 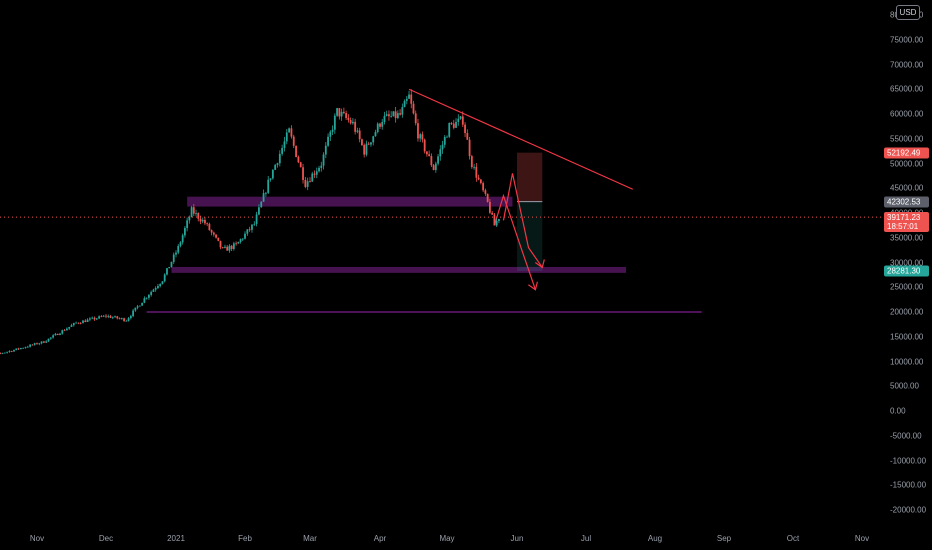 What do you see at coordinates (442, 540) in the screenshot?
I see `time-axis: Nov Dec 2021 Feb Mar Apr May Jun Jul Aug Sep Oct Nov` at bounding box center [442, 540].